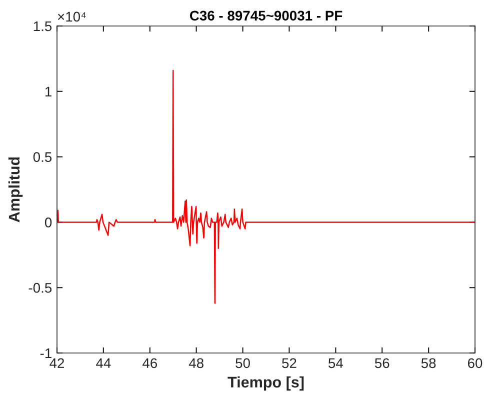 This screenshot has height=404, width=484. Describe the element at coordinates (382, 363) in the screenshot. I see `x-tick-label: 56` at that location.